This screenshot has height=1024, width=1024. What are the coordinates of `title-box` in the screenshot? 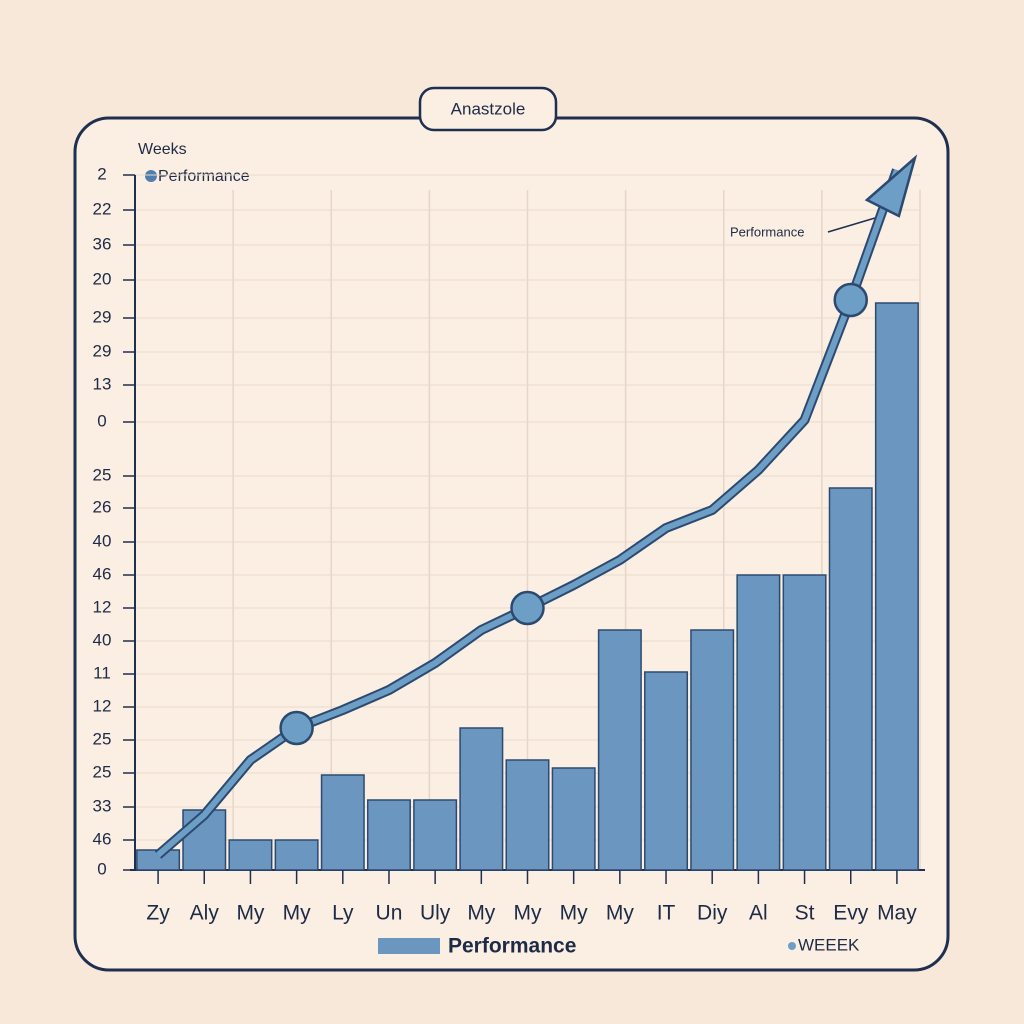 It's located at (488, 109).